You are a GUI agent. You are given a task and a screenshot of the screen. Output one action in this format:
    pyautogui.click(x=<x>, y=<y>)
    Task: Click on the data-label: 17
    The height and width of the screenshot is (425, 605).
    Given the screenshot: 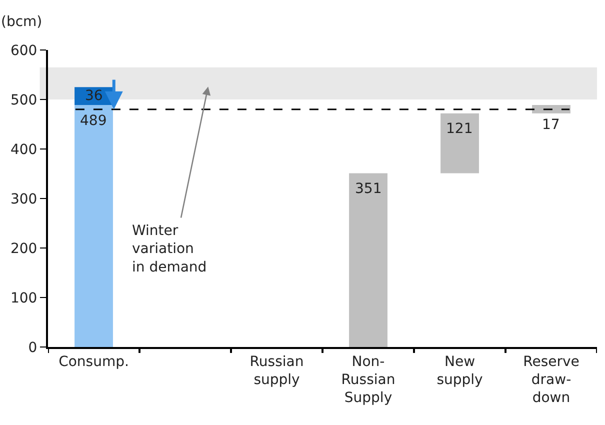 What is the action you would take?
    pyautogui.click(x=551, y=125)
    